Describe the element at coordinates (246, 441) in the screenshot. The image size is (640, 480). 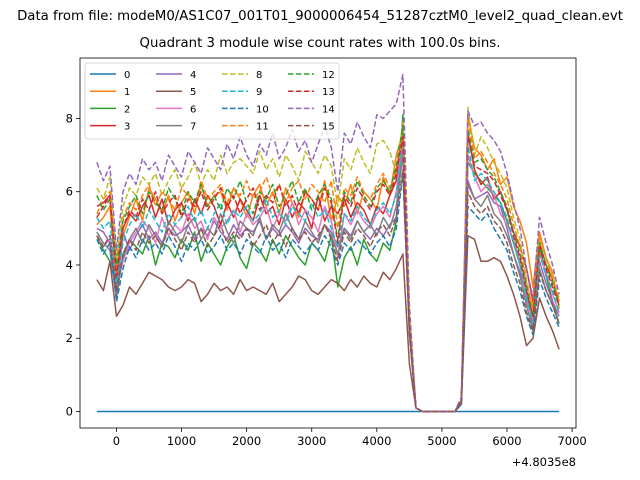
I see `x-tick-label: 2000` at that location.